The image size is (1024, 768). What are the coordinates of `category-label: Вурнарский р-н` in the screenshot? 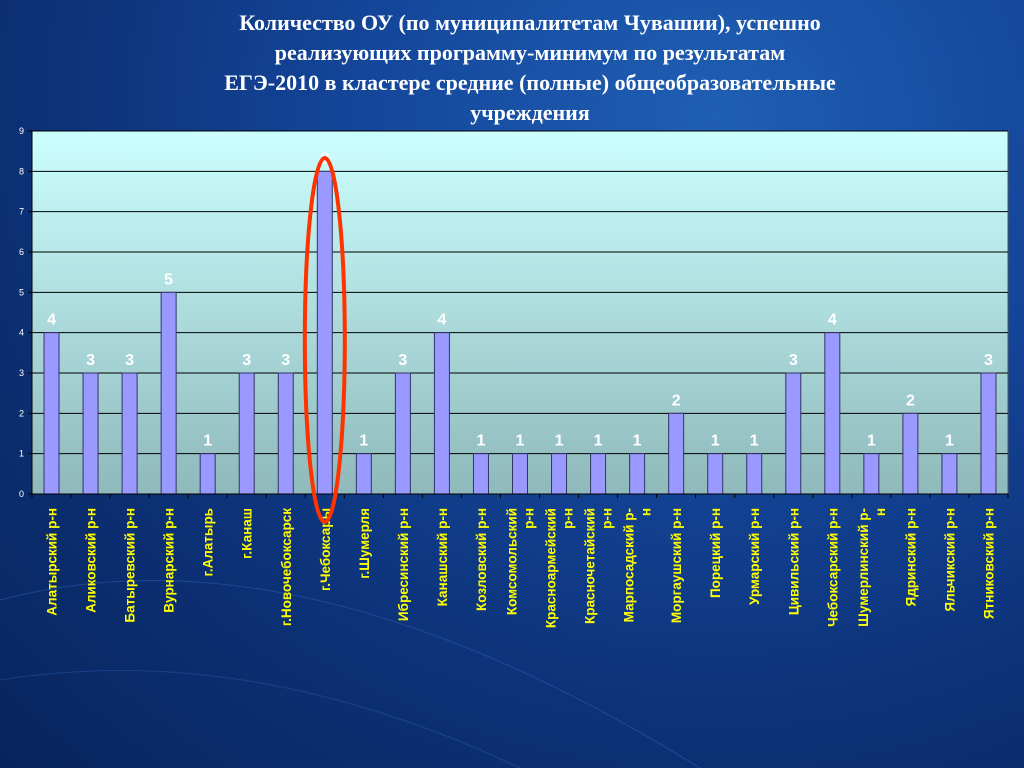 It's located at (169, 560).